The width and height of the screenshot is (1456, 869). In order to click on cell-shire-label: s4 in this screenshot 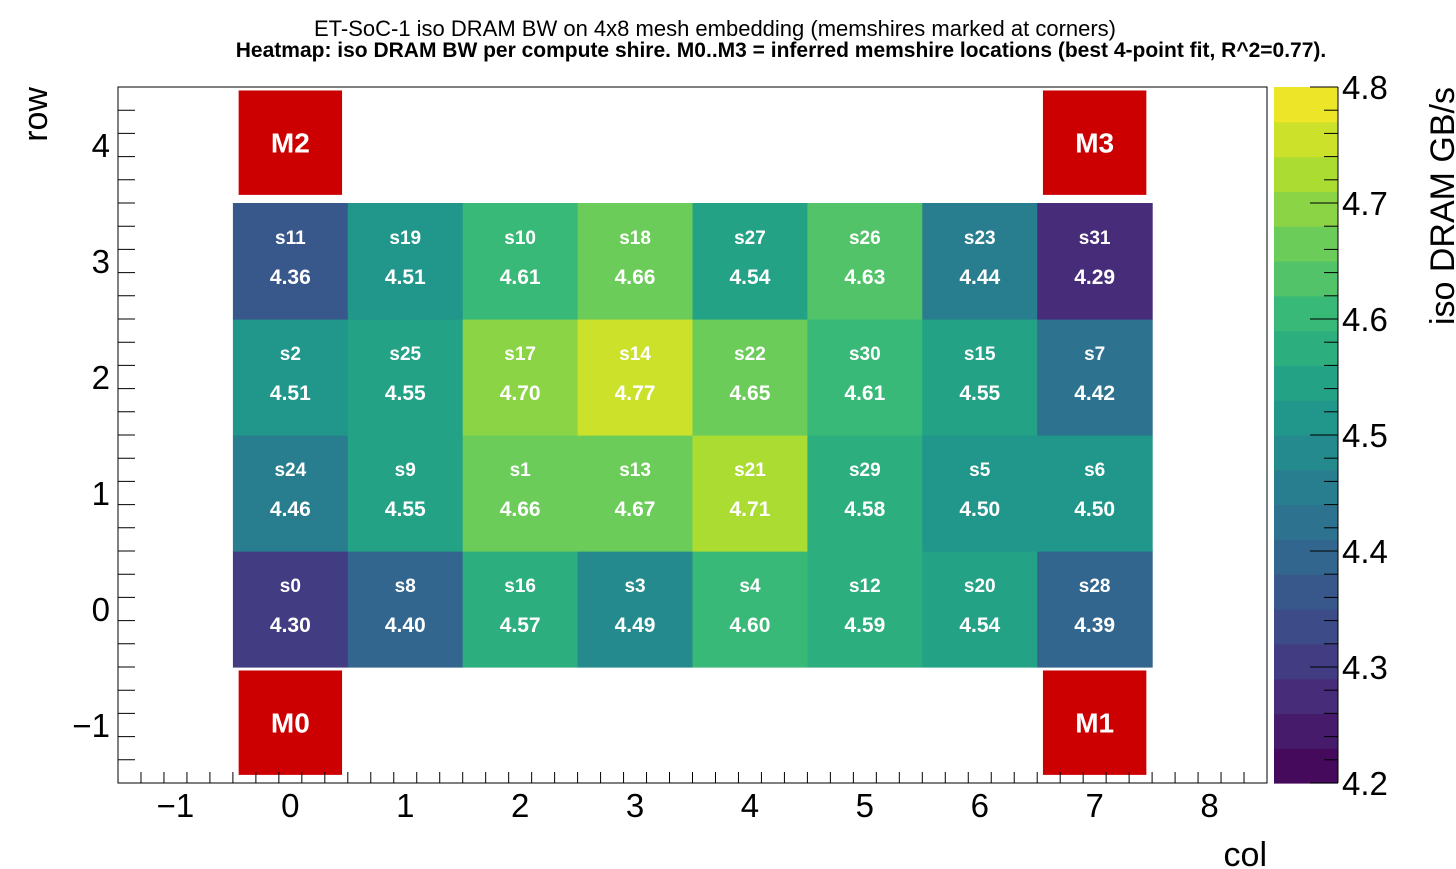, I will do `click(750, 586)`.